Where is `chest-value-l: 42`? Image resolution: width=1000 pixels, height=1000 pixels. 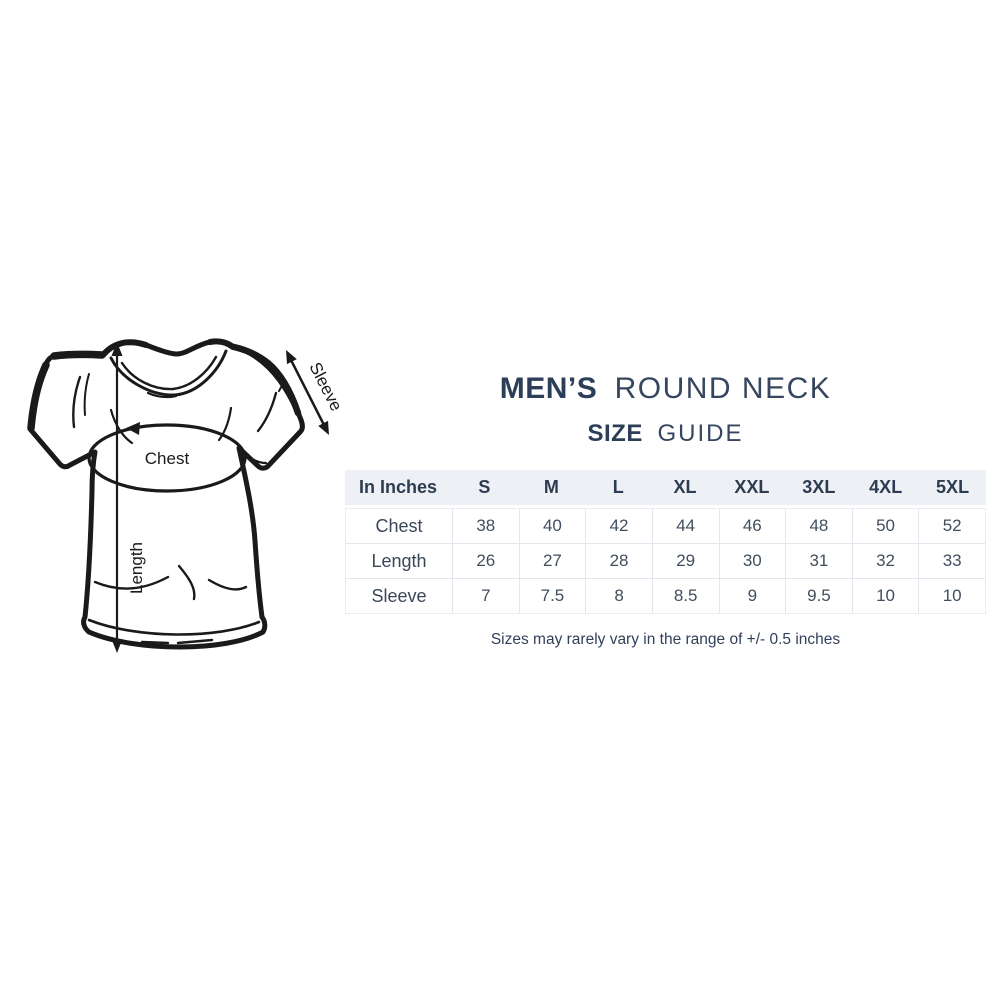 chest-value-l: 42 is located at coordinates (619, 526).